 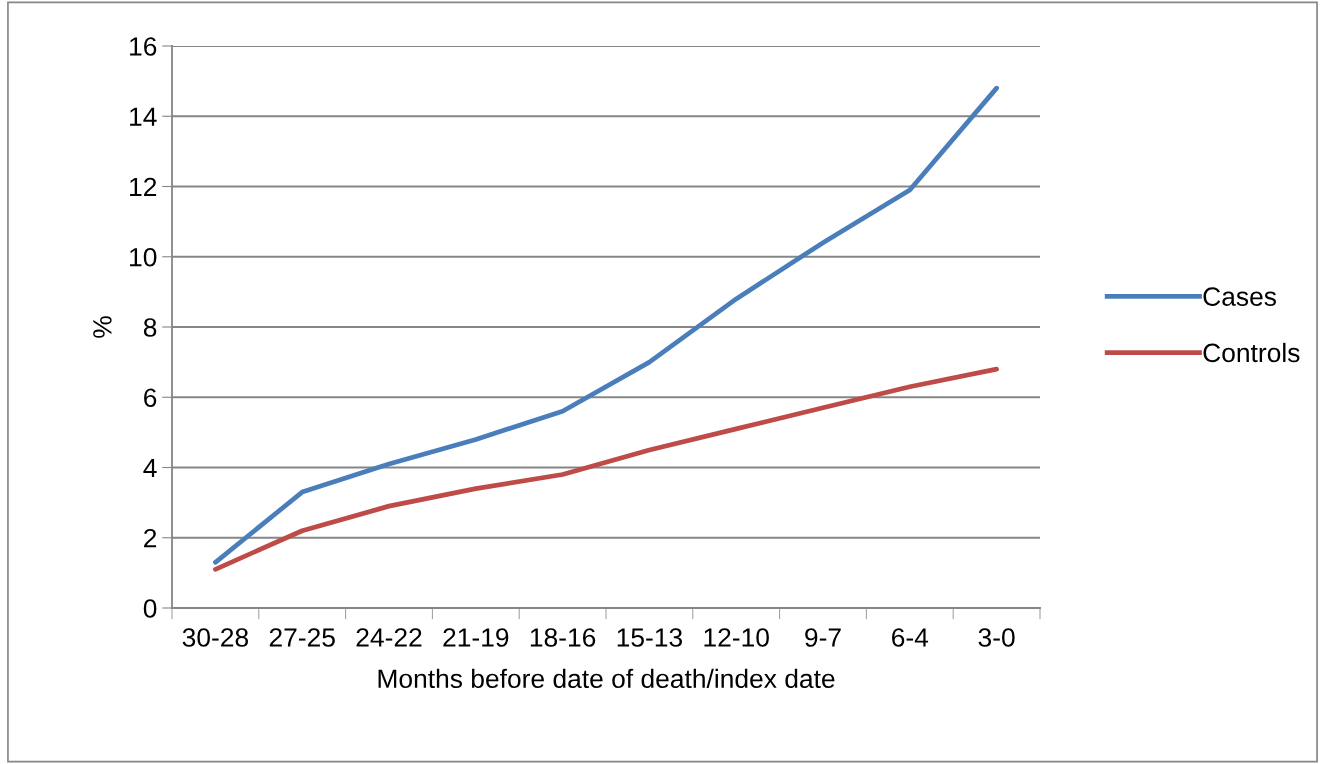 What do you see at coordinates (143, 187) in the screenshot?
I see `y-tick-label: 12` at bounding box center [143, 187].